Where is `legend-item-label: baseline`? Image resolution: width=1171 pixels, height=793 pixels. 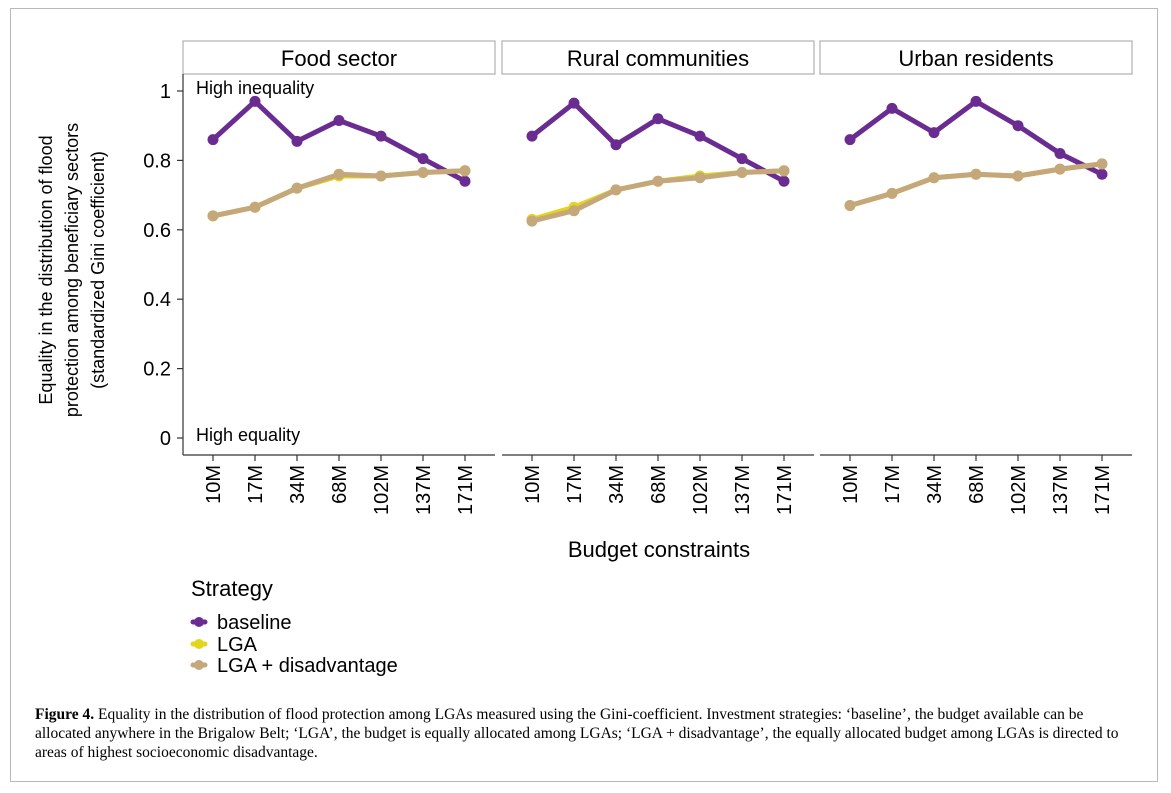 legend-item-label: baseline is located at coordinates (254, 623).